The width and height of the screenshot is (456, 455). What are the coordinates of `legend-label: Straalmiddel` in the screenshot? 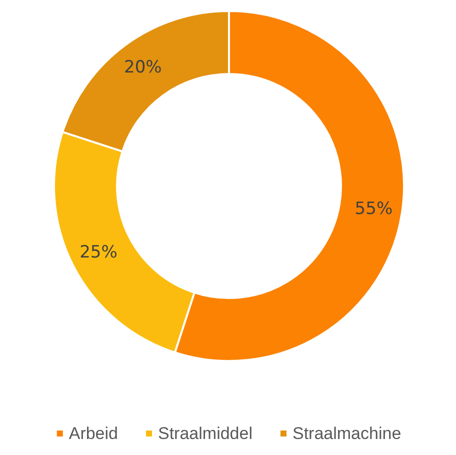 It's located at (205, 433).